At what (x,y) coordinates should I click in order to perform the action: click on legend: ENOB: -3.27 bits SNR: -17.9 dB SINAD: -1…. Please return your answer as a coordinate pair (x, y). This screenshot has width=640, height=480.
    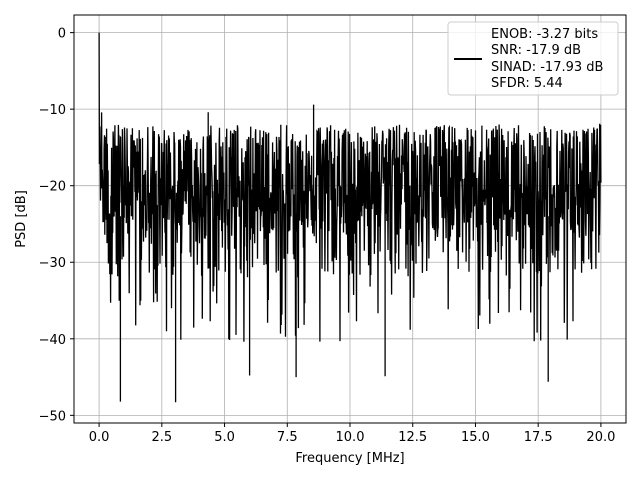
    Looking at the image, I should click on (533, 58).